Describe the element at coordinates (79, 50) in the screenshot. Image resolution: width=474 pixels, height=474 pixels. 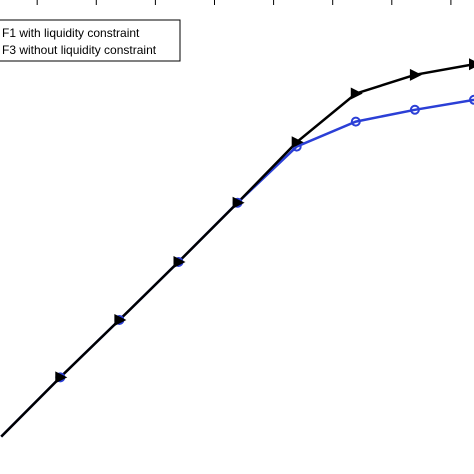
I see `legend-entry-f3: F3 without liquidity constraint` at that location.